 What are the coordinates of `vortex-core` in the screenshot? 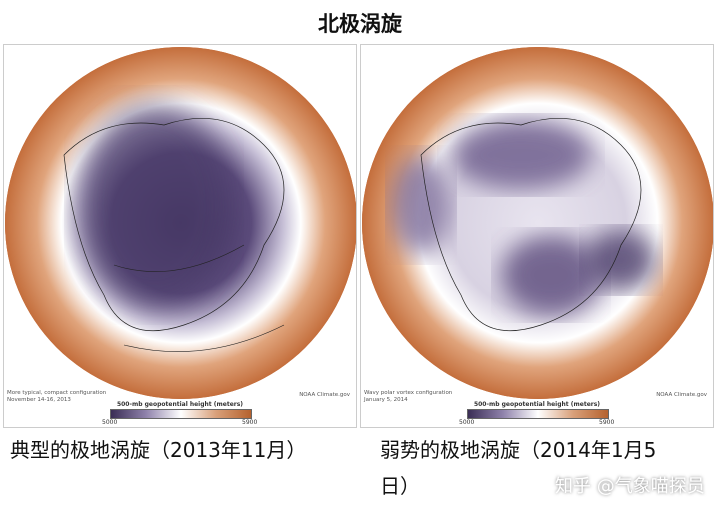 It's located at (154, 205).